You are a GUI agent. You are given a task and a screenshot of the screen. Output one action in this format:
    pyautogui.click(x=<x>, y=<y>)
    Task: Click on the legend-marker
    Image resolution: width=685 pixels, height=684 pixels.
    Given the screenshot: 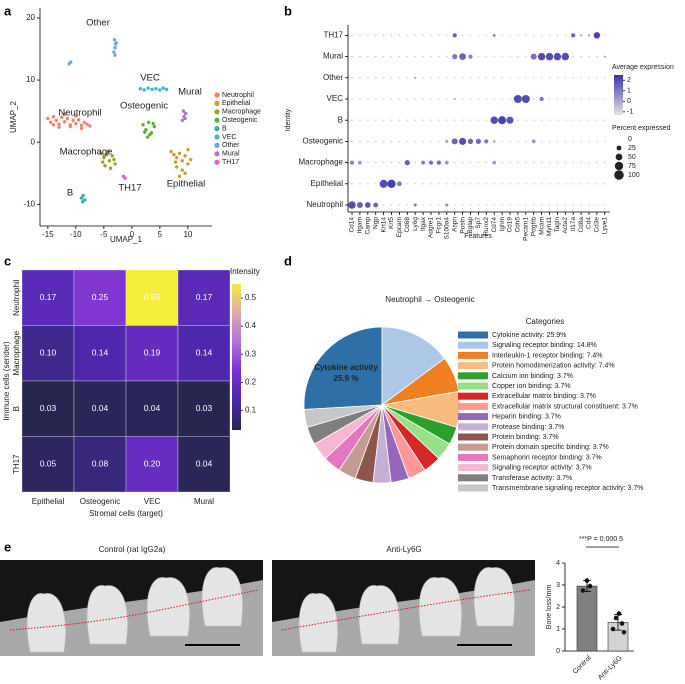 What is the action you would take?
    pyautogui.click(x=217, y=162)
    